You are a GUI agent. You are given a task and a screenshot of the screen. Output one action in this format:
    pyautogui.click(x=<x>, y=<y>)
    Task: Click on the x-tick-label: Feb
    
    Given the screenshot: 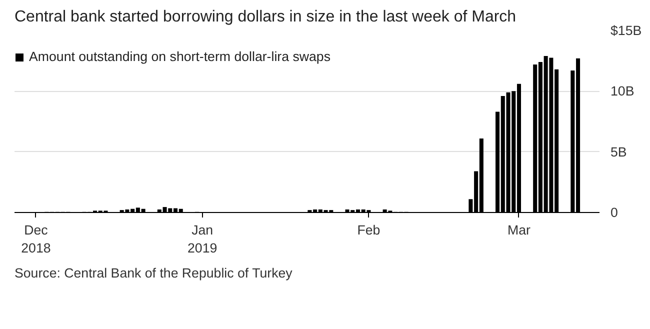 What is the action you would take?
    pyautogui.click(x=368, y=230)
    